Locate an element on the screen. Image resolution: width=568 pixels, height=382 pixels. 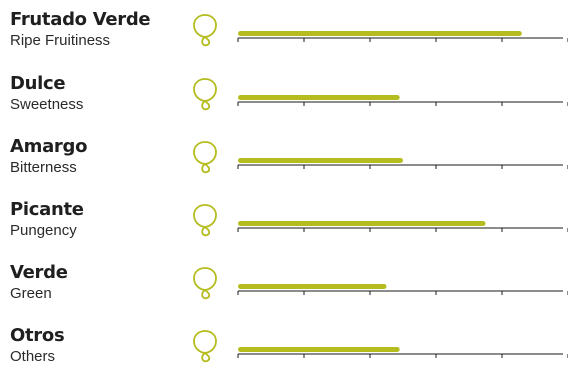
attribute-row: Picante Pungency is located at coordinates (284, 228).